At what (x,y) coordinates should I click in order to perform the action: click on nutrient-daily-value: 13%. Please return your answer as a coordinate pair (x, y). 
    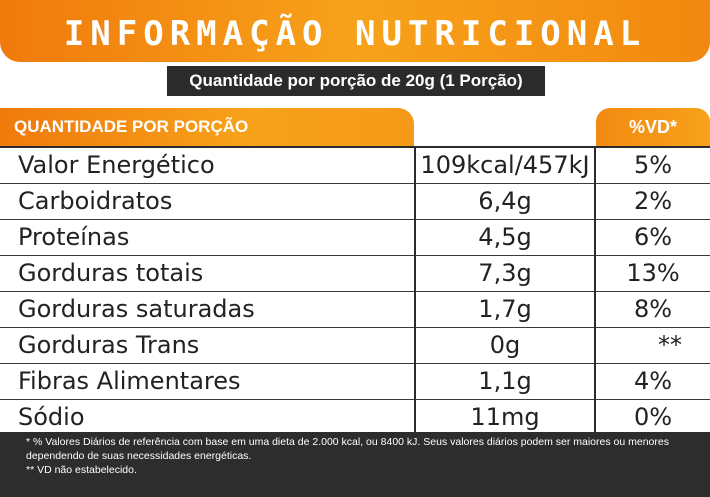
    Looking at the image, I should click on (653, 273).